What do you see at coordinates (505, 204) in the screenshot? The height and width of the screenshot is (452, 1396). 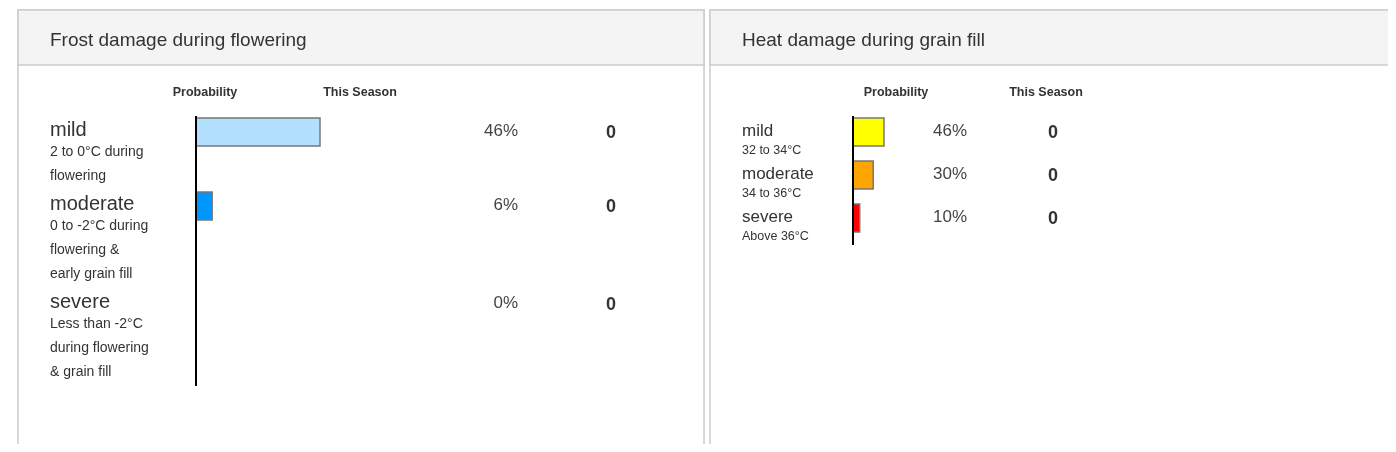 I see `data-label: 6%` at bounding box center [505, 204].